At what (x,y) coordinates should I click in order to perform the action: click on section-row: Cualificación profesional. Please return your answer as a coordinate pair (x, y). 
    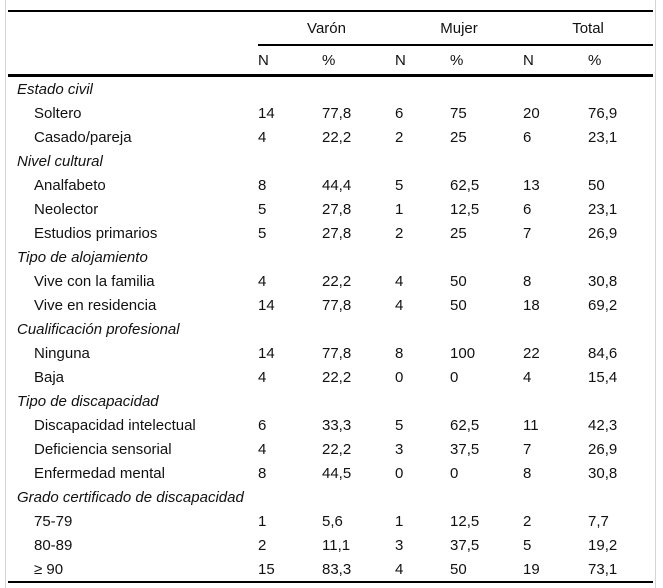
    Looking at the image, I should click on (330, 329).